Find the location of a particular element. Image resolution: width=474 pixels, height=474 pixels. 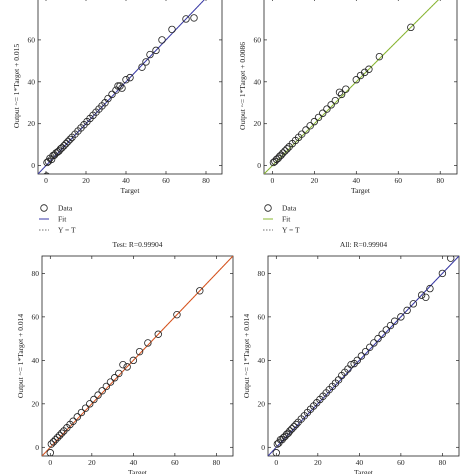

y-axis-label: Output ~= 1*Target + 0.015 is located at coordinates (16, 86).